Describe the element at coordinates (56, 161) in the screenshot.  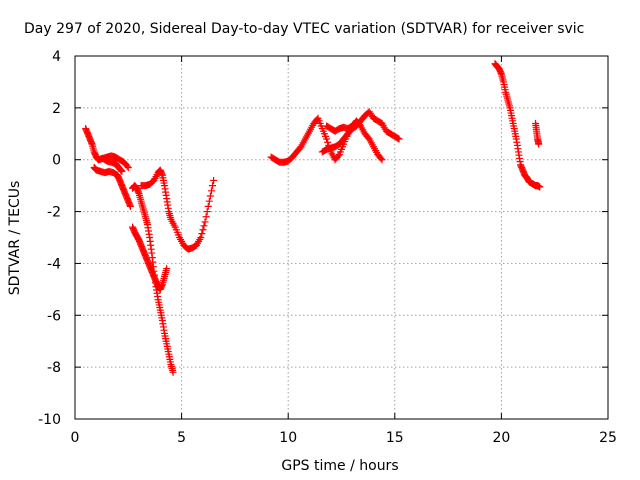
I see `y-tick-label: 0` at that location.